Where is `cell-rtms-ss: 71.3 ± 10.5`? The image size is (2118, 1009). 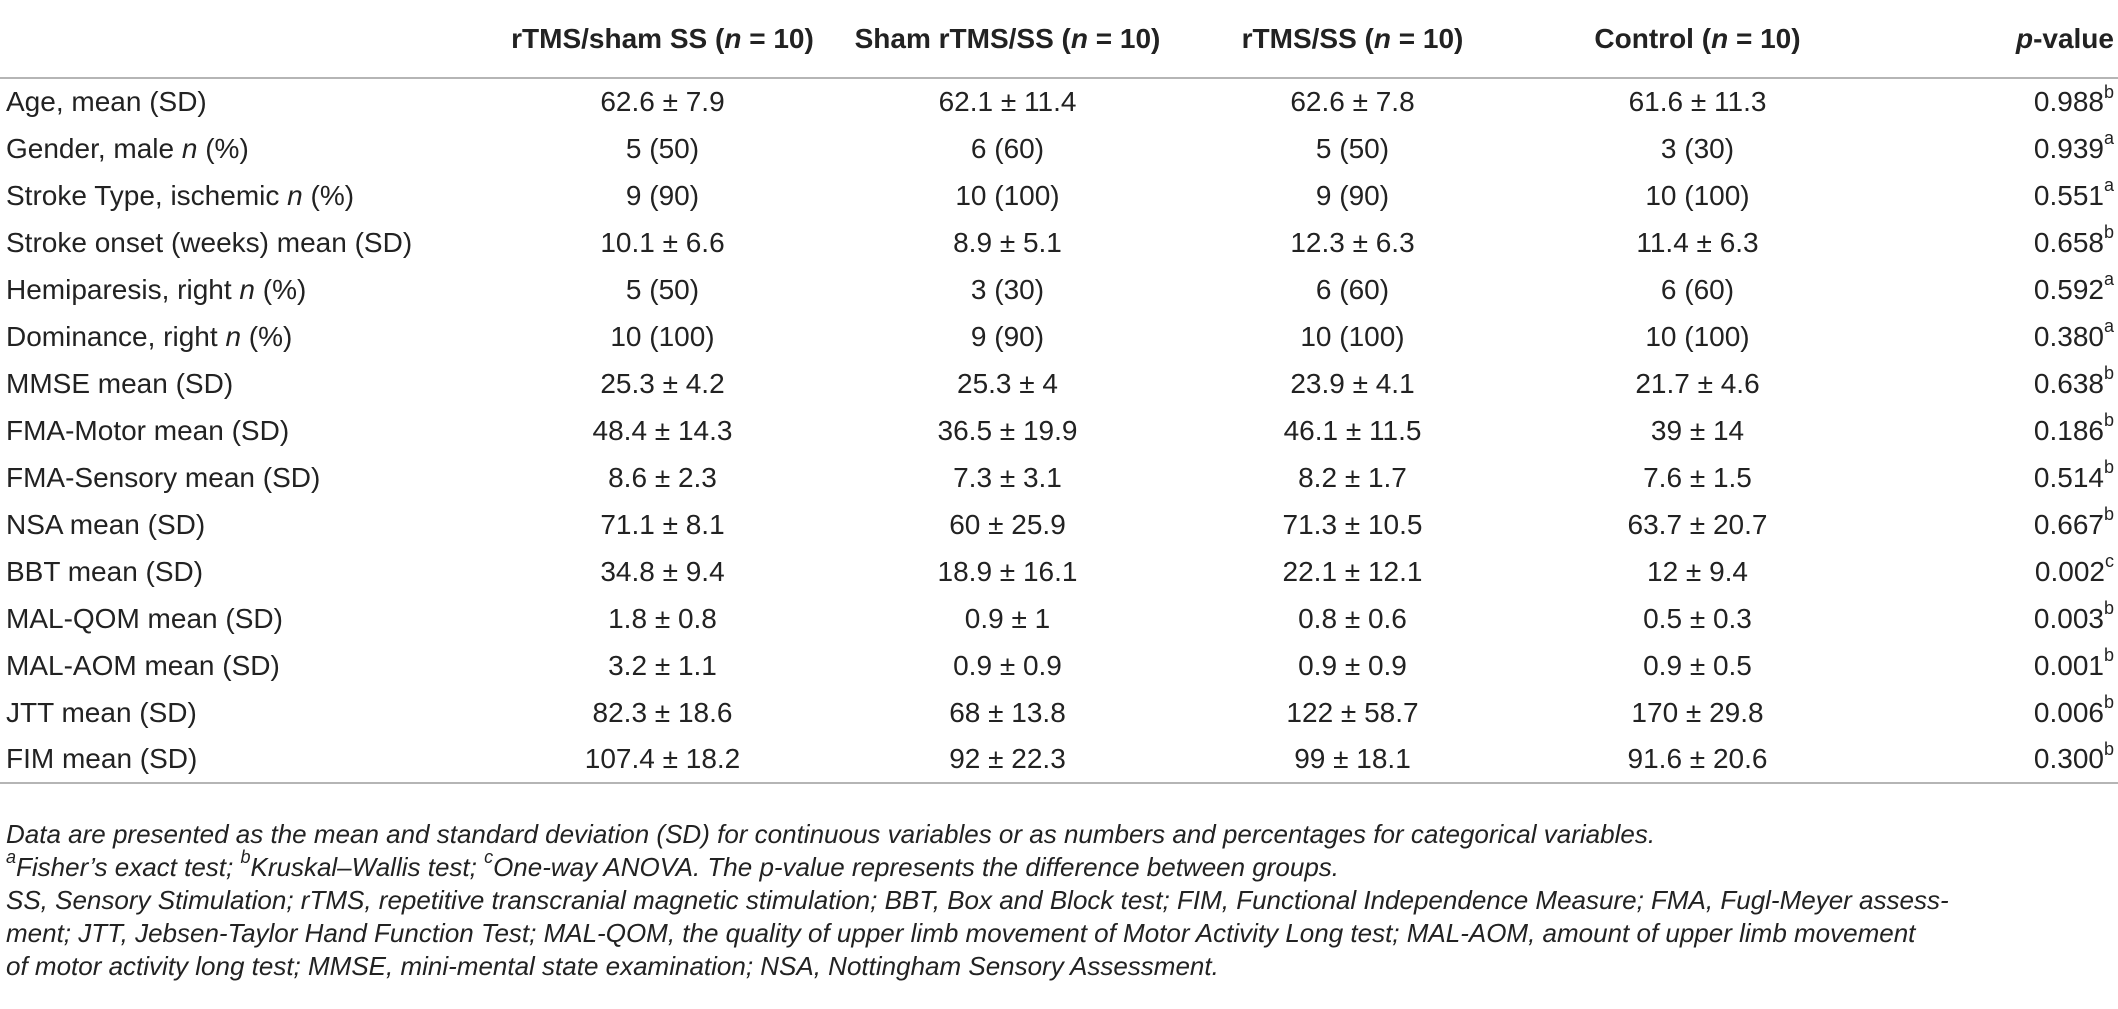
cell-rtms-ss: 71.3 ± 10.5 is located at coordinates (1352, 524).